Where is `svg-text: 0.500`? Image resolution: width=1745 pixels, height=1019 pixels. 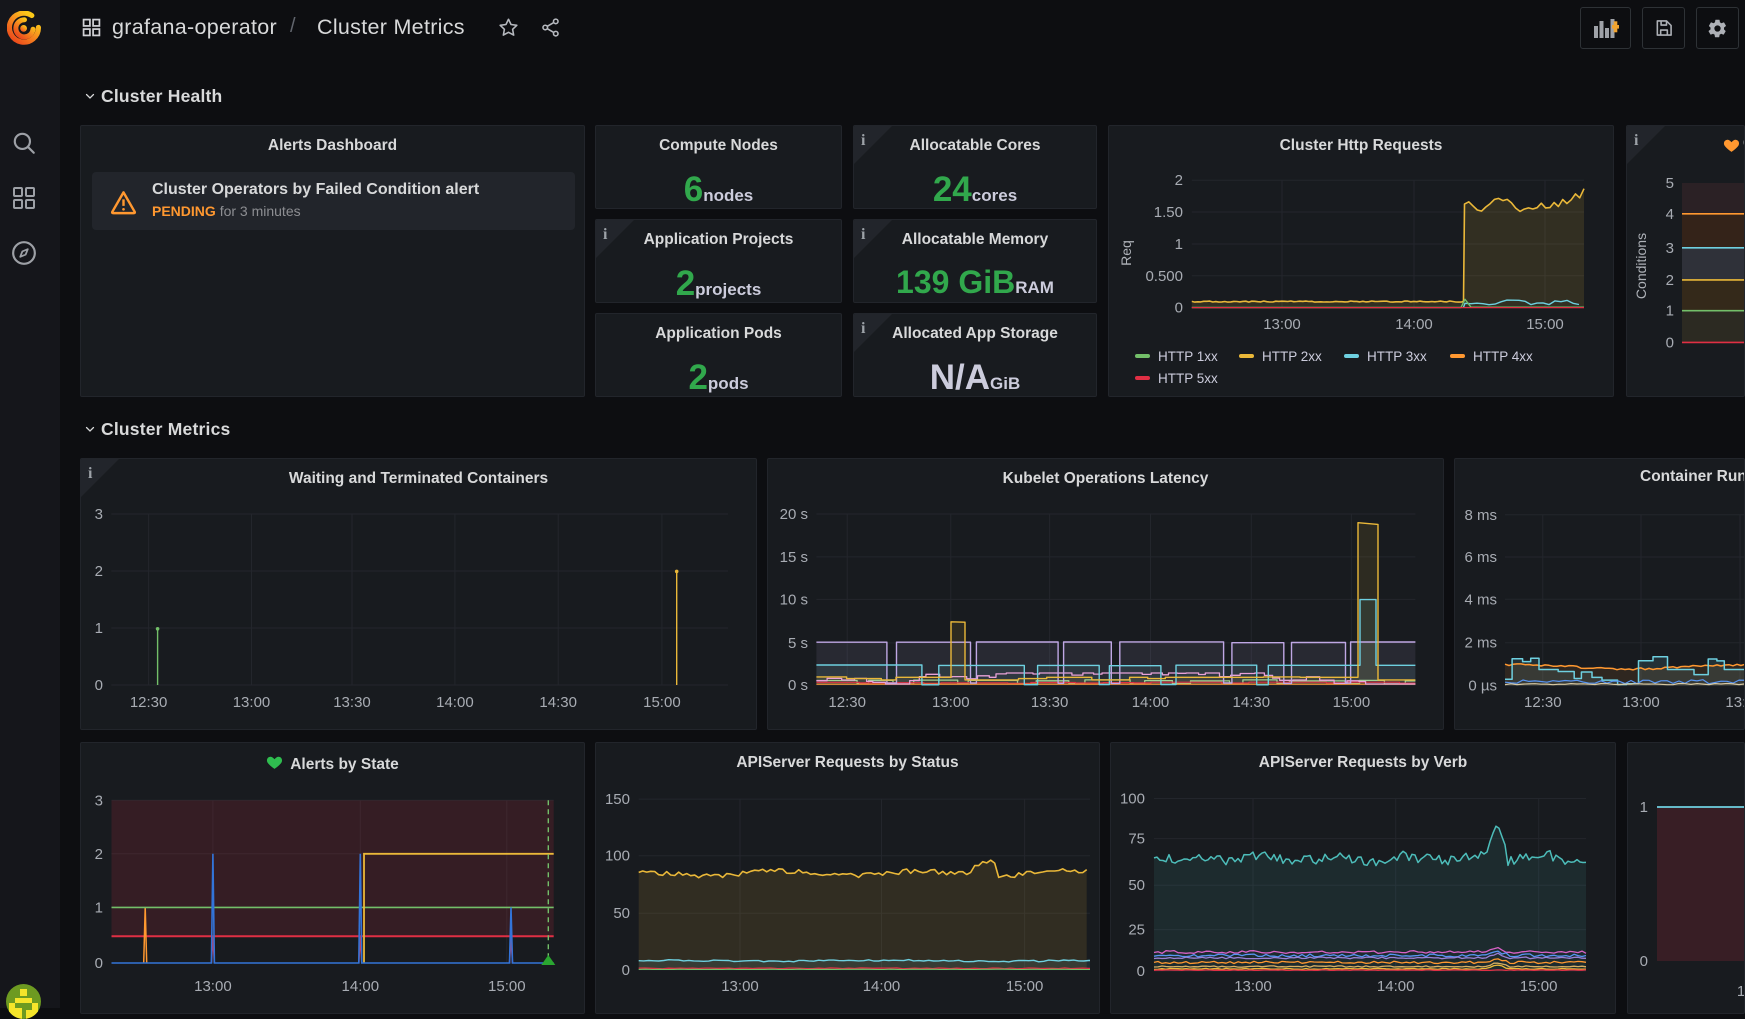 svg-text: 0.500 is located at coordinates (1164, 276).